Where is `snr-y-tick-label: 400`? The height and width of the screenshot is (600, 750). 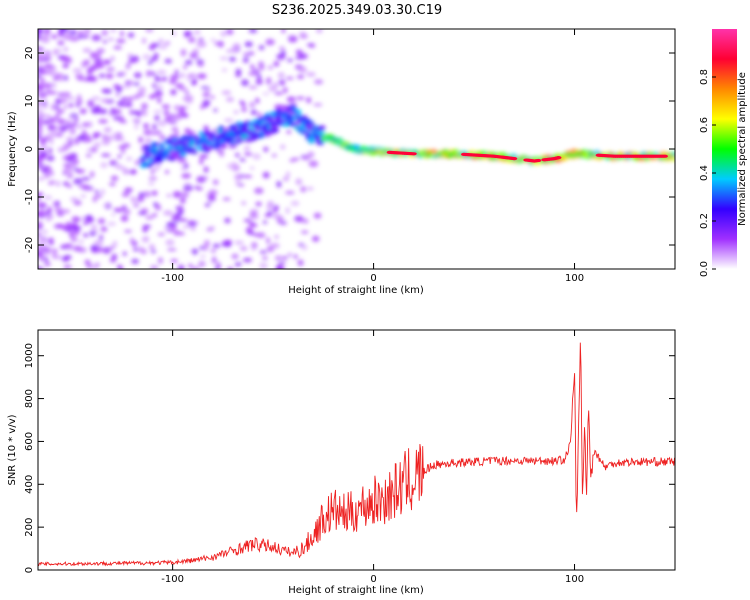
snr-y-tick-label: 400 is located at coordinates (29, 484).